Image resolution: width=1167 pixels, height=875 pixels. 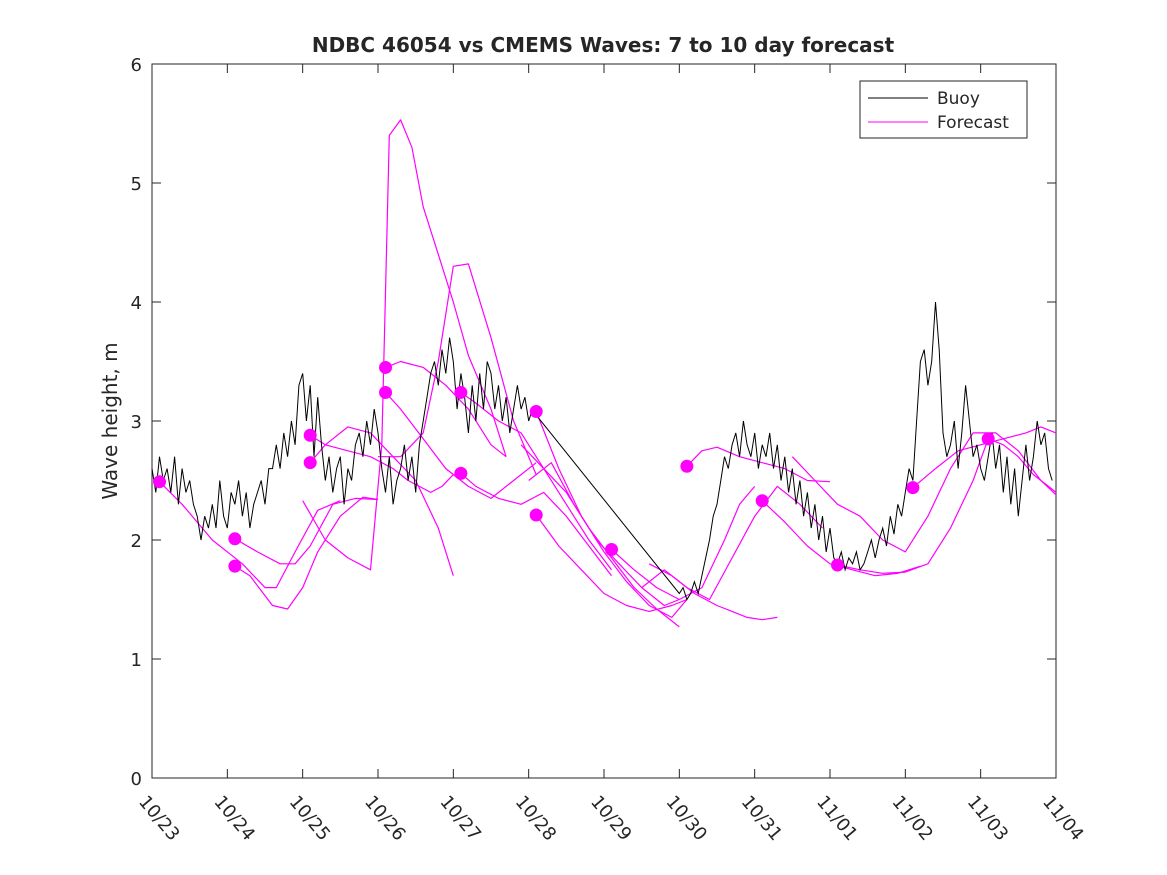 I want to click on x-tick-label: 10/29, so click(x=610, y=818).